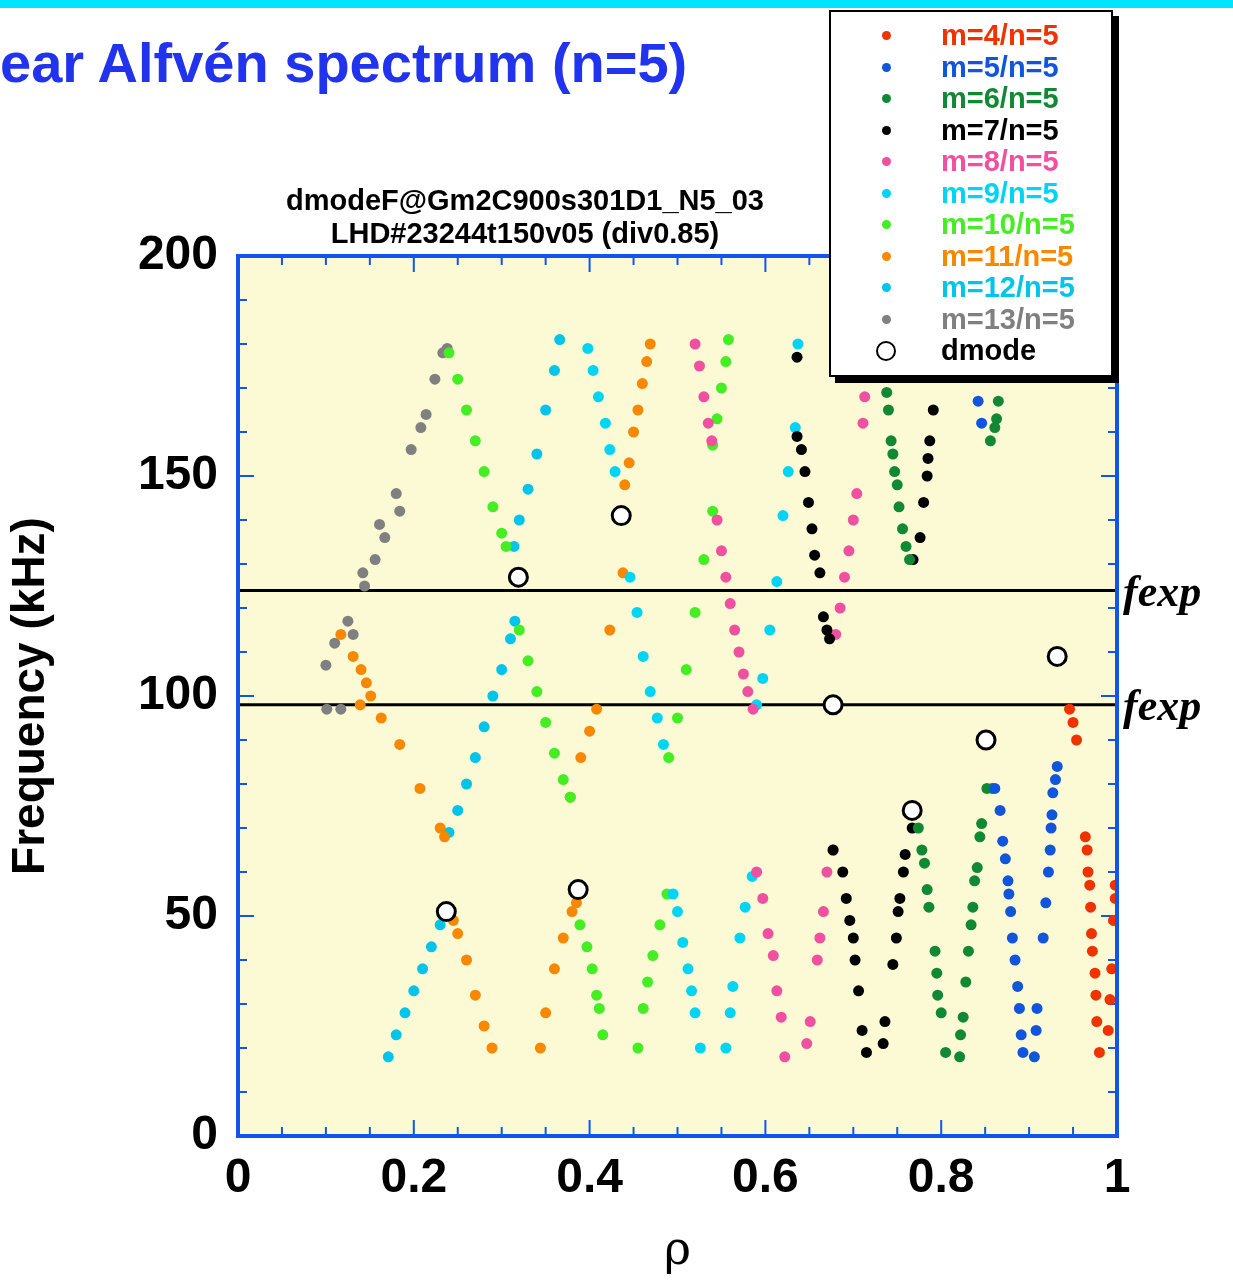  I want to click on y-axis-title: Frequency (kHz), so click(28, 696).